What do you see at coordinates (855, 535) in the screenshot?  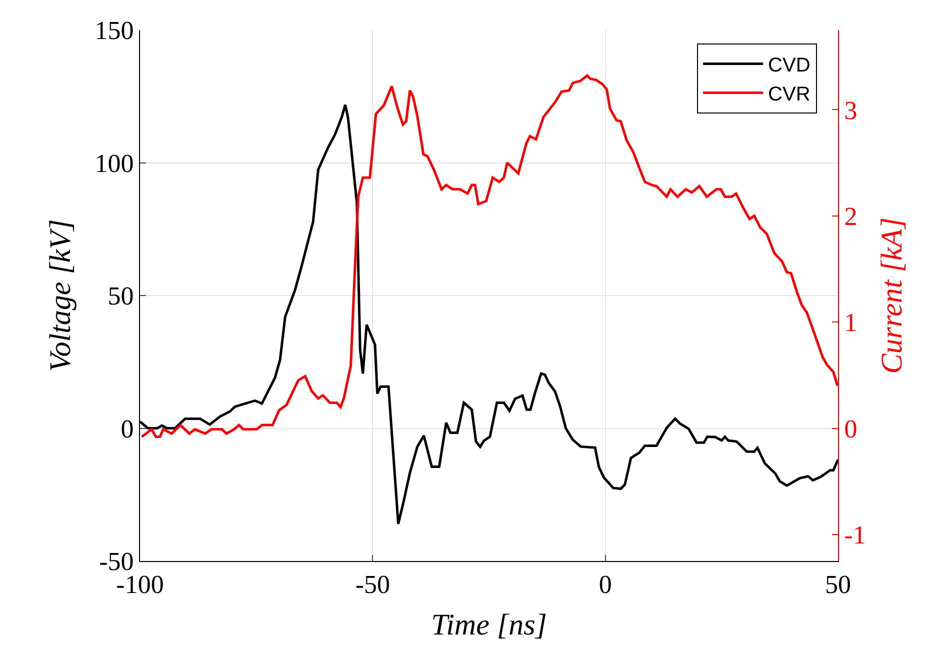 I see `y2-tick-label: -1` at bounding box center [855, 535].